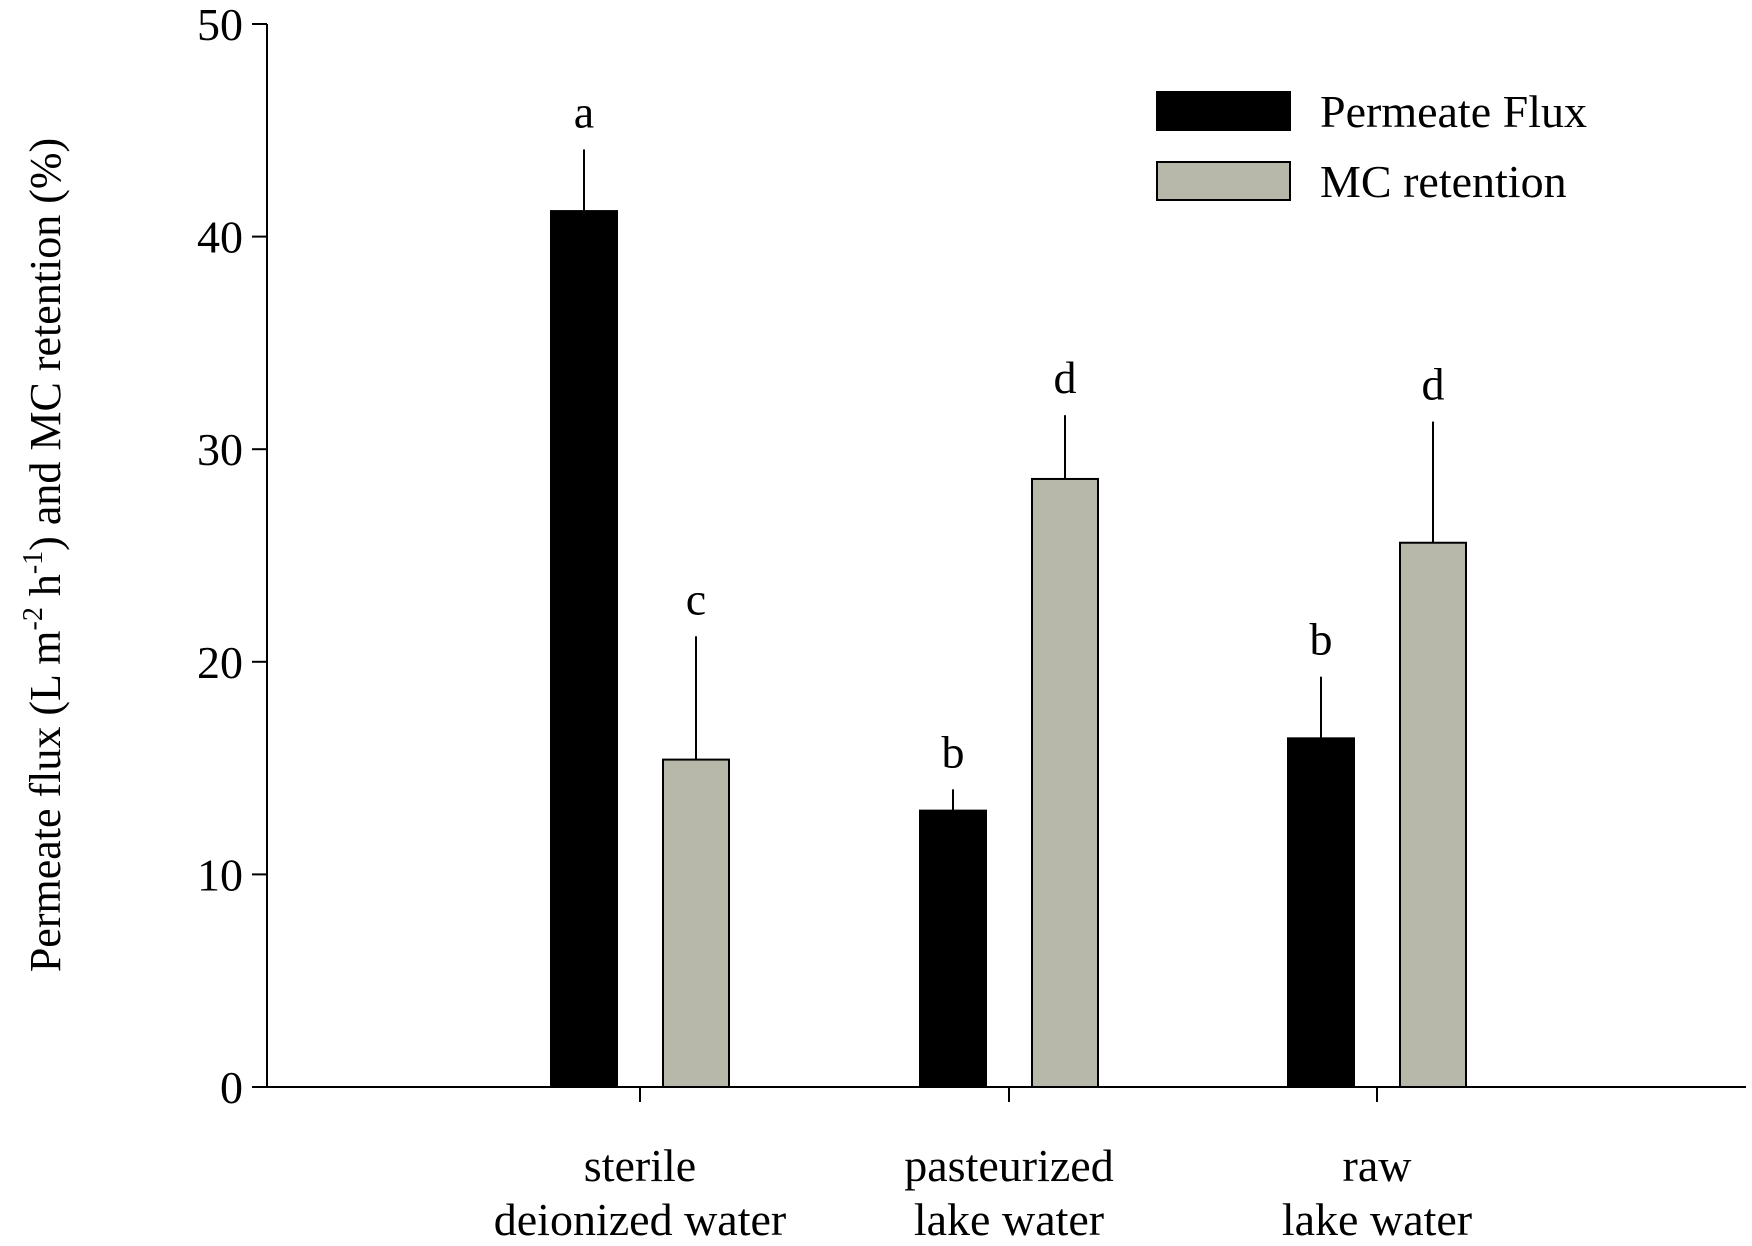 The width and height of the screenshot is (1752, 1246). Describe the element at coordinates (1008, 1165) in the screenshot. I see `category-label: pasteurized` at that location.